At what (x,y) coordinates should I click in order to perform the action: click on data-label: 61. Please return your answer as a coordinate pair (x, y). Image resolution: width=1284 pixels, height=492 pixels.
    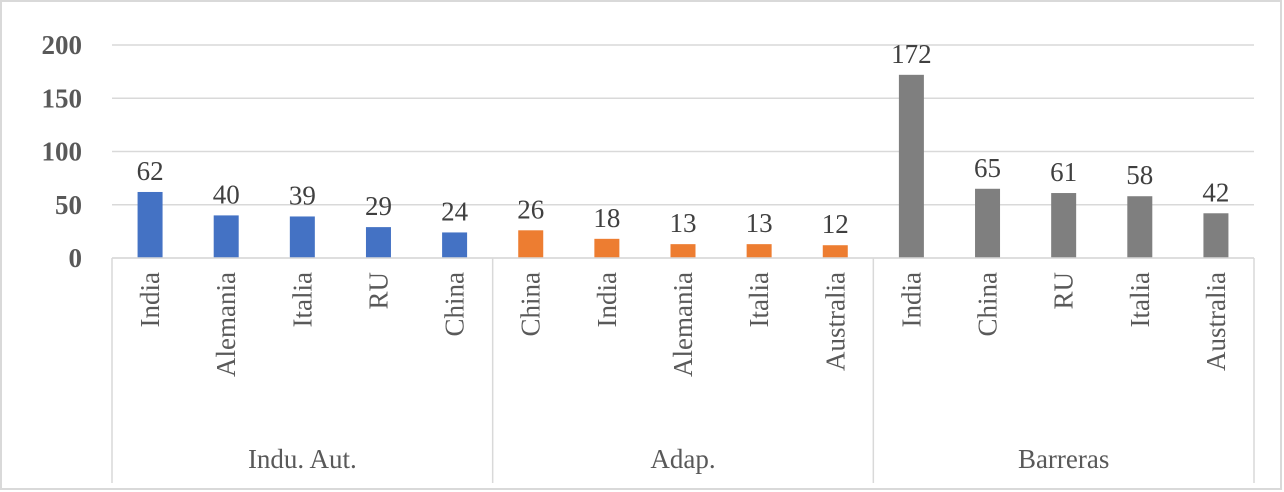
    Looking at the image, I should click on (1063, 172).